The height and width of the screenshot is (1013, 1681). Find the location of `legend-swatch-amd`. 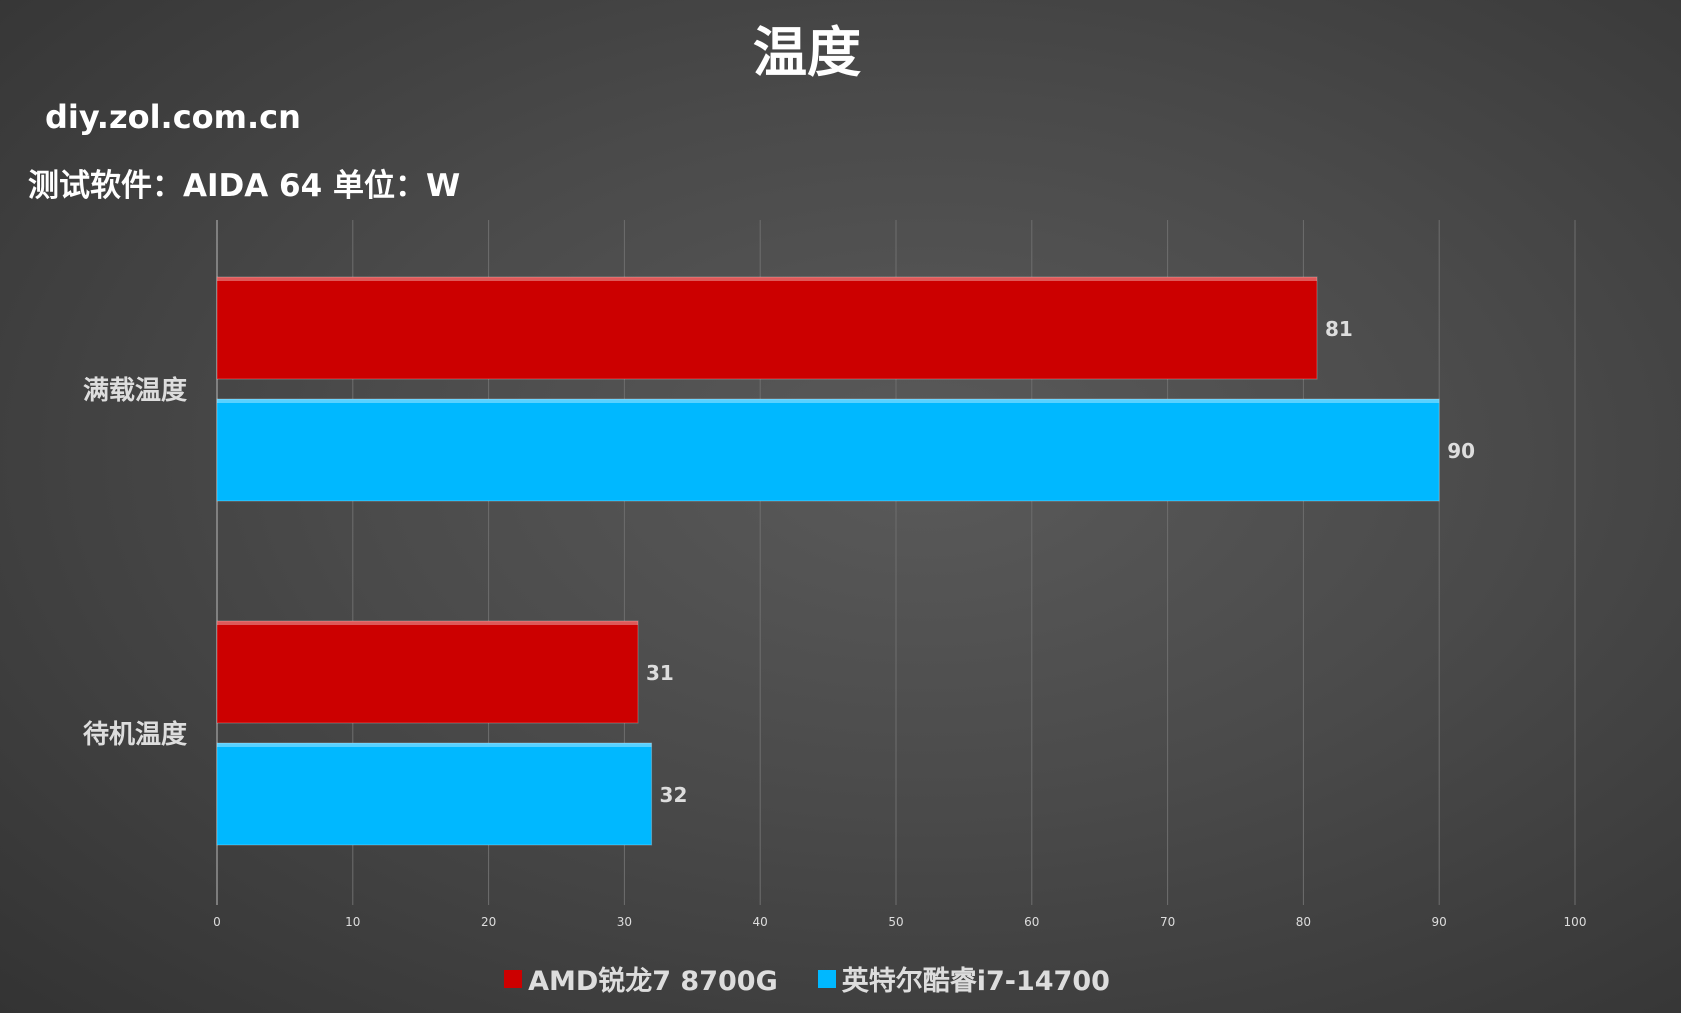

legend-swatch-amd is located at coordinates (513, 978).